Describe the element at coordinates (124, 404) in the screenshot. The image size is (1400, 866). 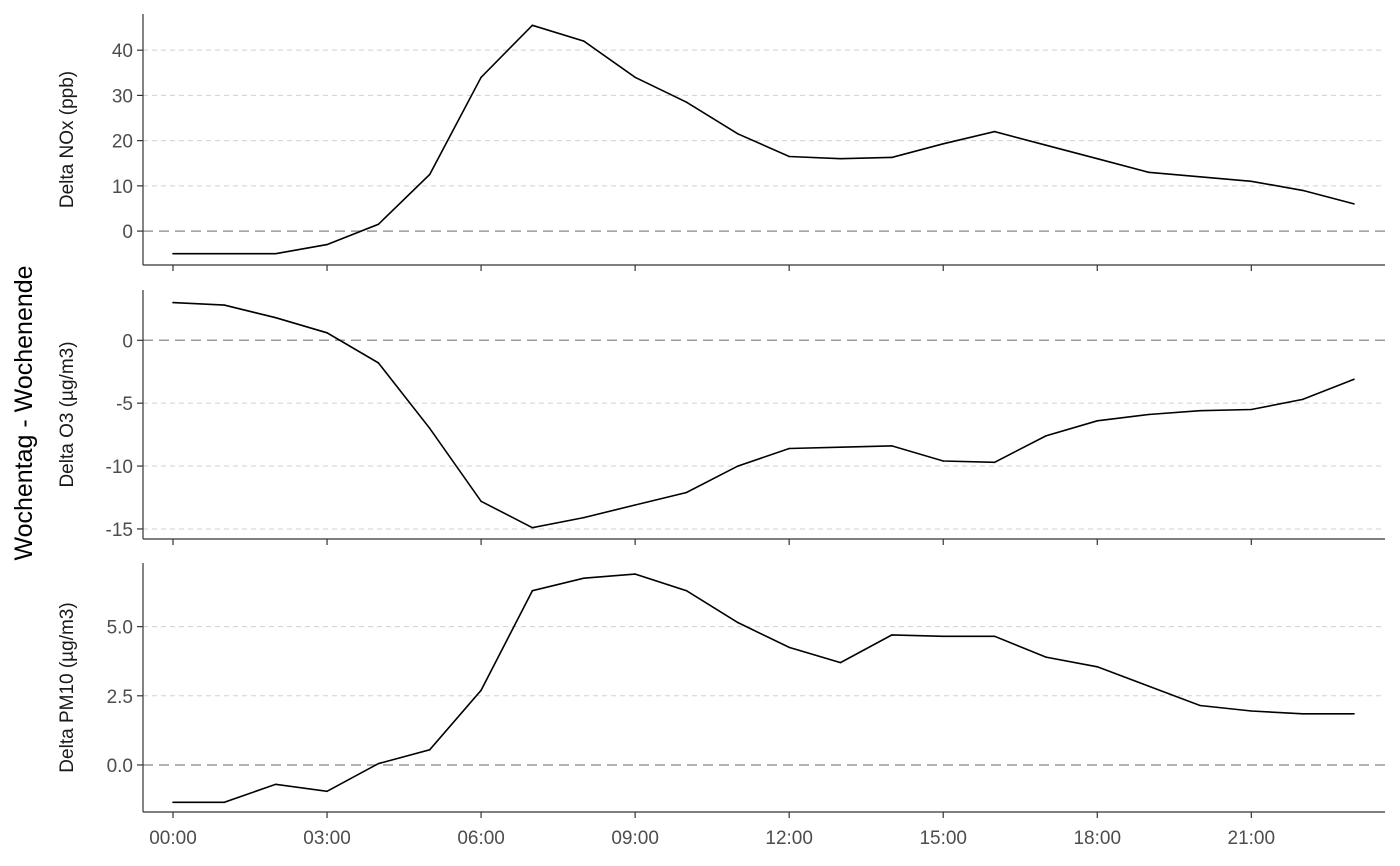
I see `y-tick-label: -5` at that location.